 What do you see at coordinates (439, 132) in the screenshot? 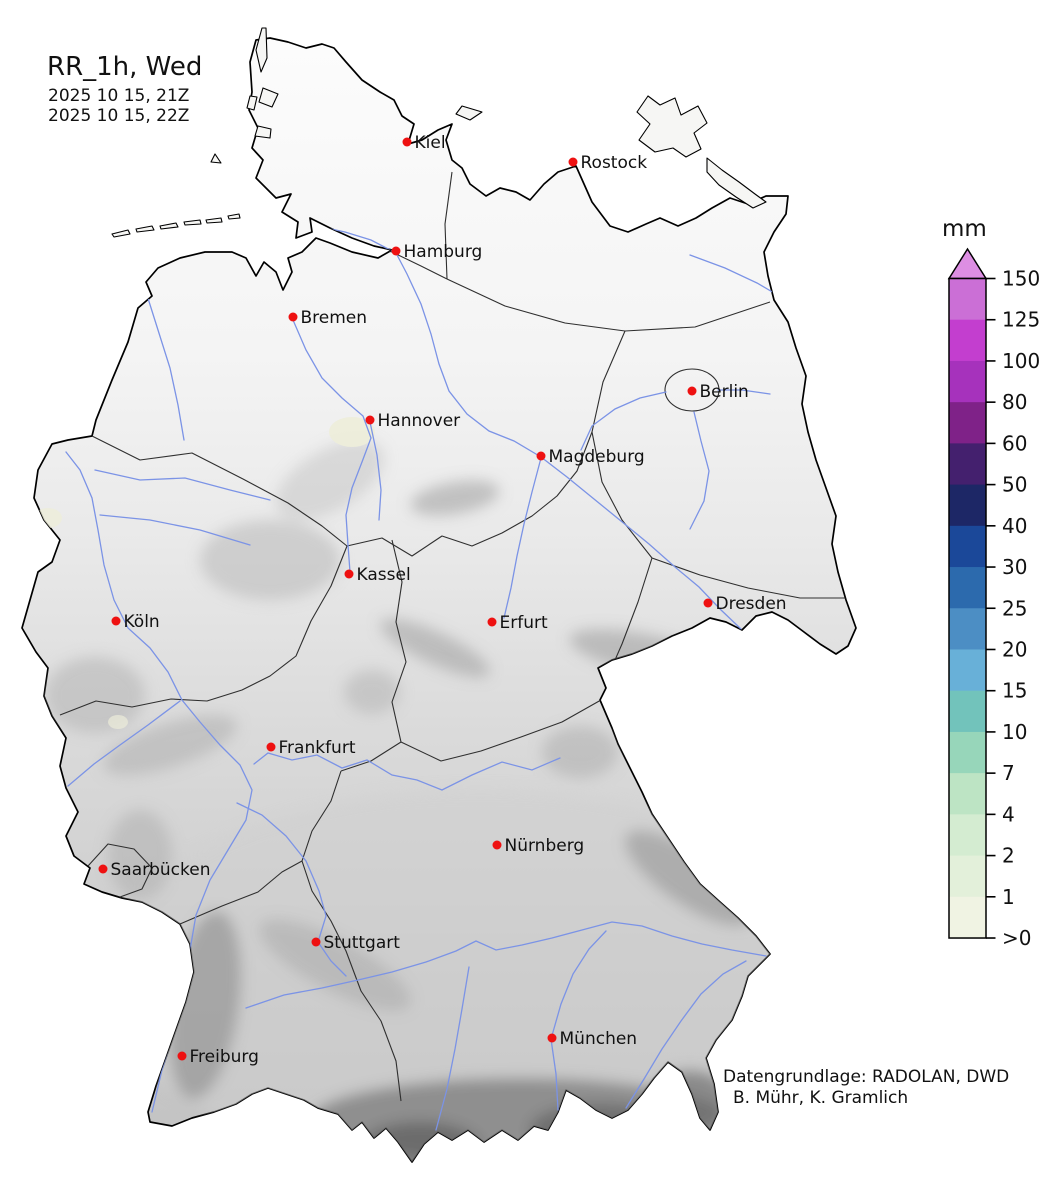
I see `islands` at bounding box center [439, 132].